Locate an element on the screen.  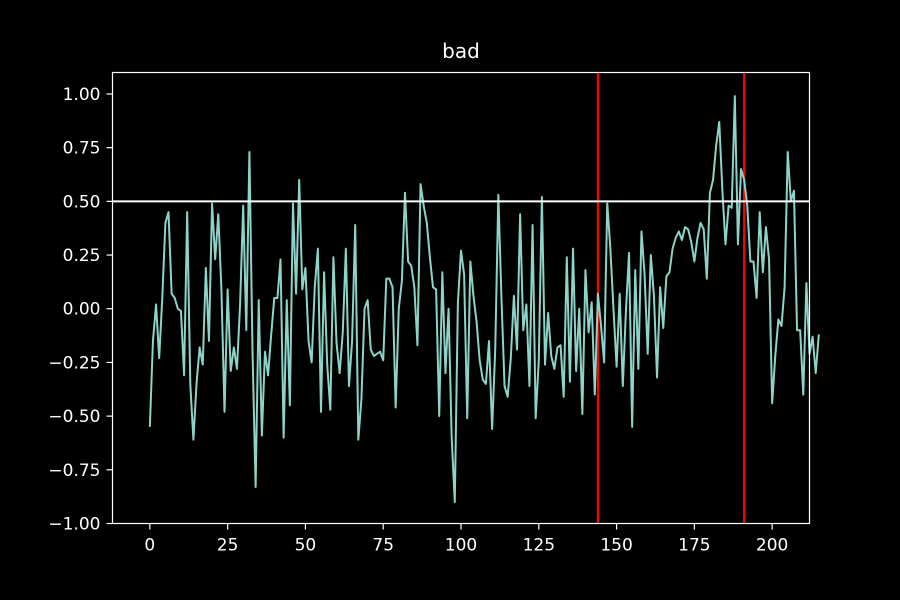
x-tick-label-2: 50 is located at coordinates (306, 546).